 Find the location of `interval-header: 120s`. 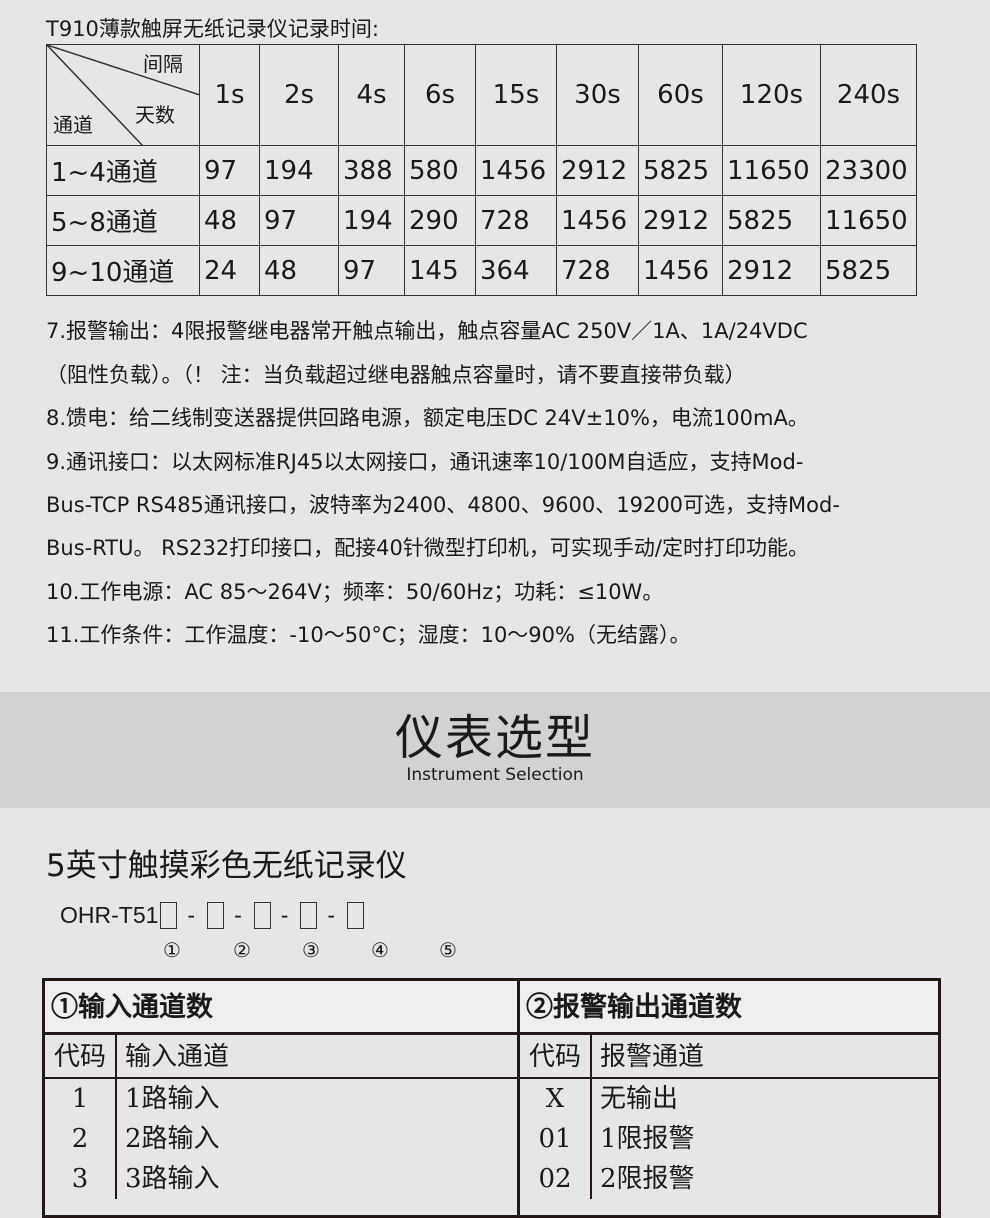

interval-header: 120s is located at coordinates (771, 95).